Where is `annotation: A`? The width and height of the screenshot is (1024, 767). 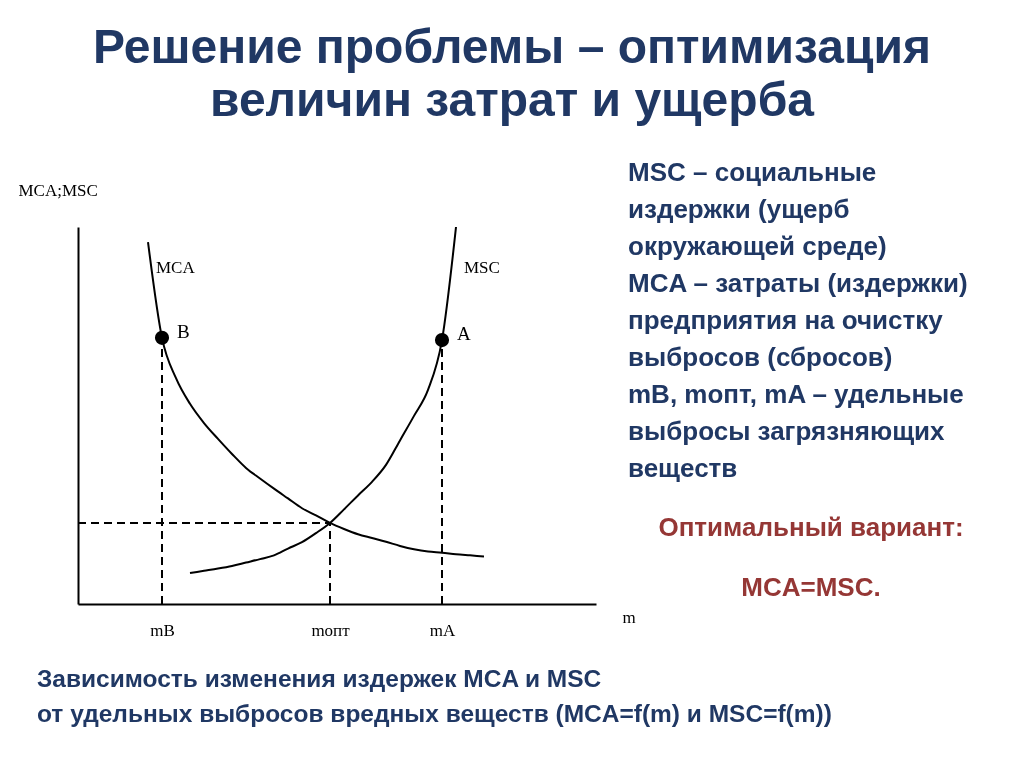
annotation: A is located at coordinates (464, 334).